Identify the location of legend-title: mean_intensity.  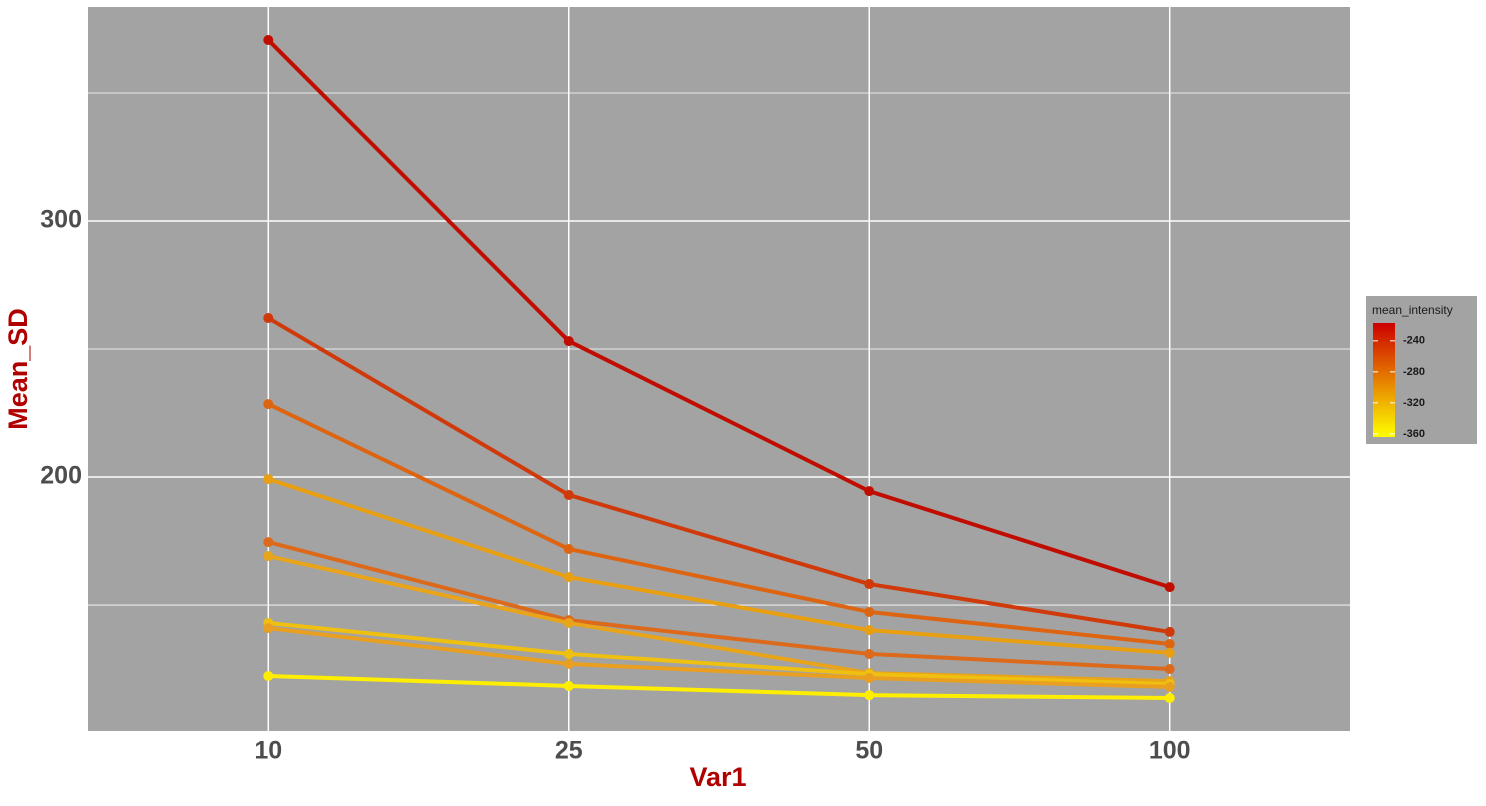
(1412, 310).